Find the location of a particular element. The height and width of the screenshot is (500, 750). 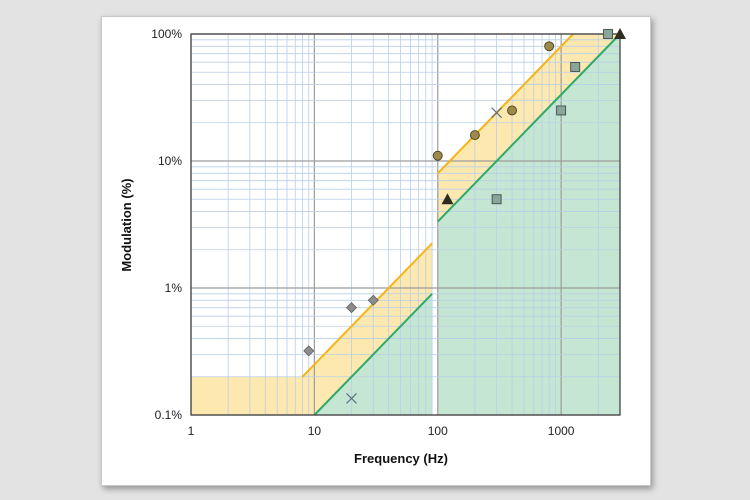

moderate-risk-region-fill is located at coordinates (312, 329).